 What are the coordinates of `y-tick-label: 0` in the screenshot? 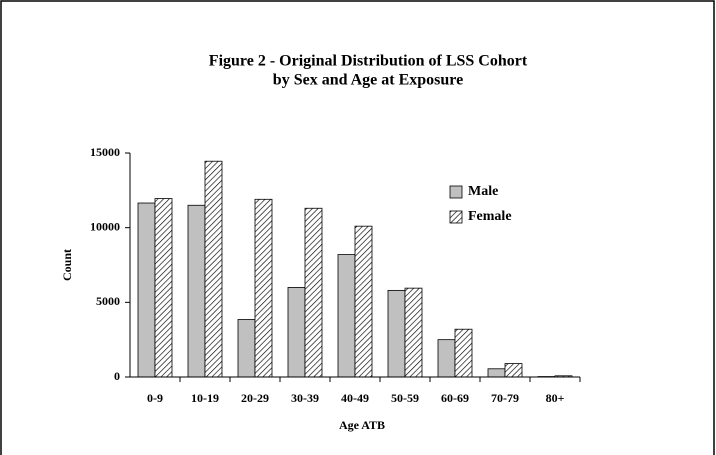 It's located at (117, 376).